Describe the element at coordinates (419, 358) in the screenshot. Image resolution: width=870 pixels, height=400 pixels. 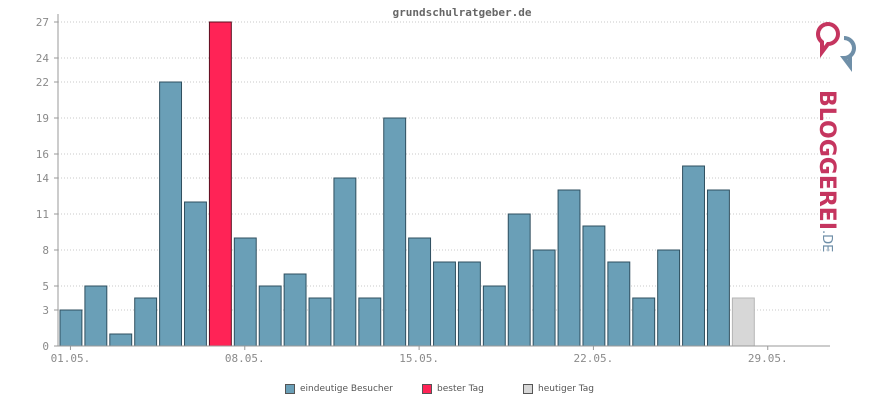
I see `x-tick-label: 15.05.` at that location.